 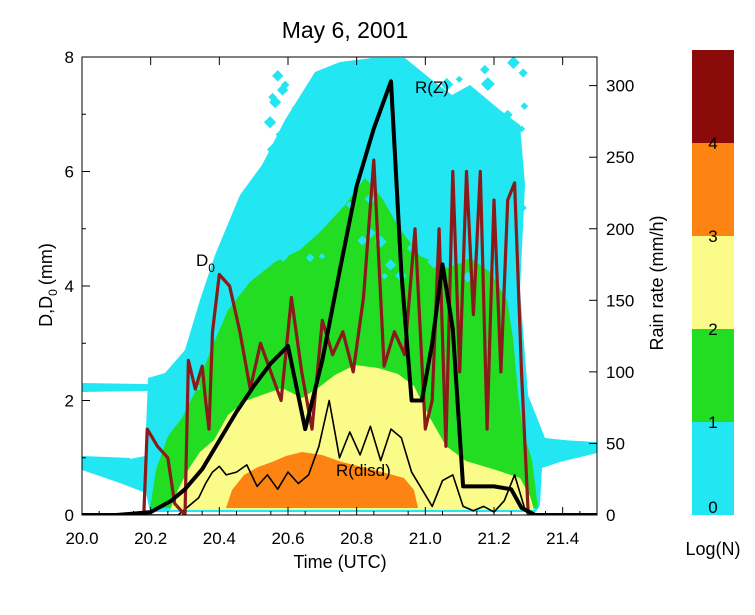 I want to click on series-line-rdisd, so click(x=339, y=457).